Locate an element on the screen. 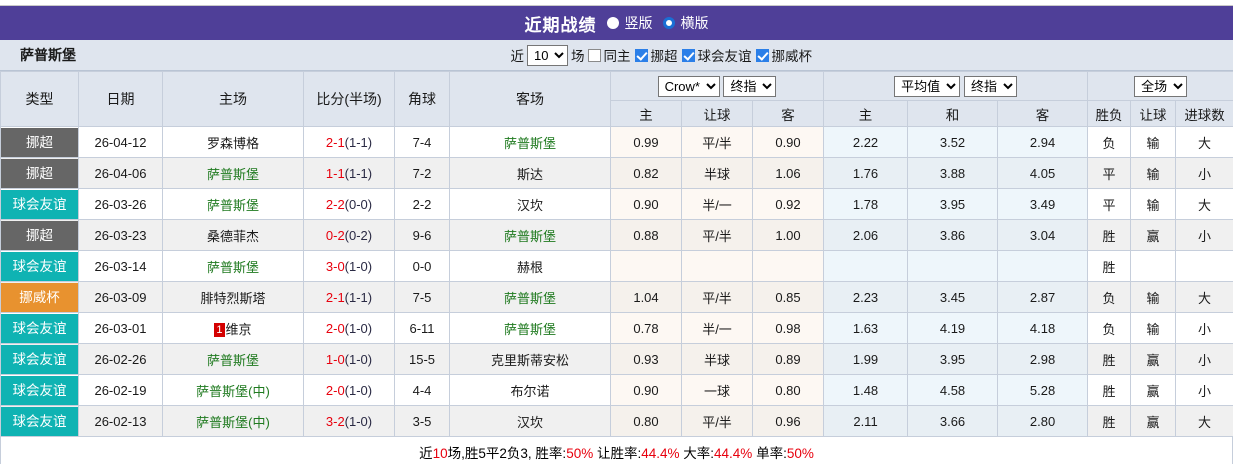 This screenshot has width=1233, height=464. competition-checkbox-norwegian-league is located at coordinates (641, 55).